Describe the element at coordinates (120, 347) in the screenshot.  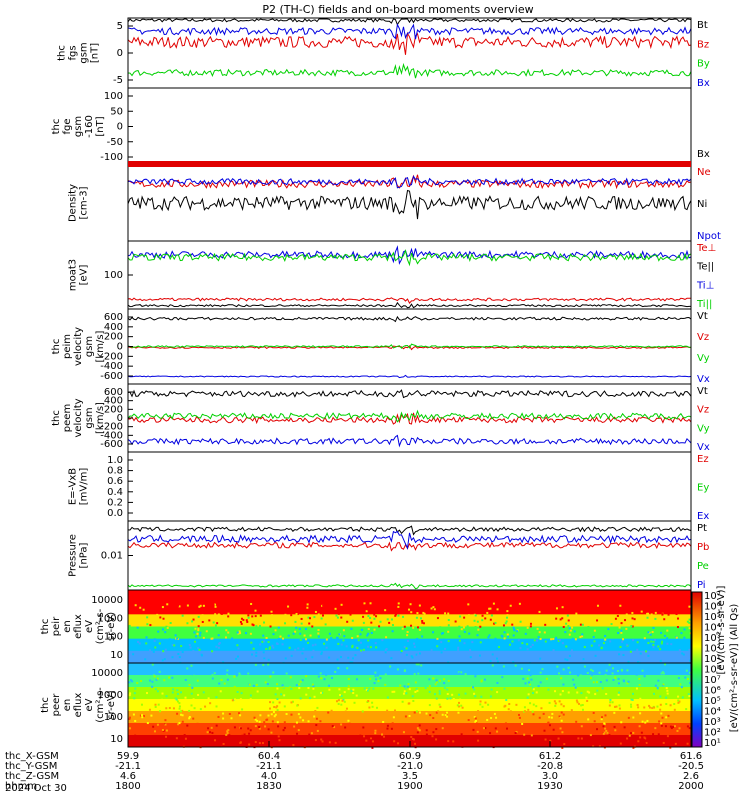
I see `y-tick-label: 0` at that location.